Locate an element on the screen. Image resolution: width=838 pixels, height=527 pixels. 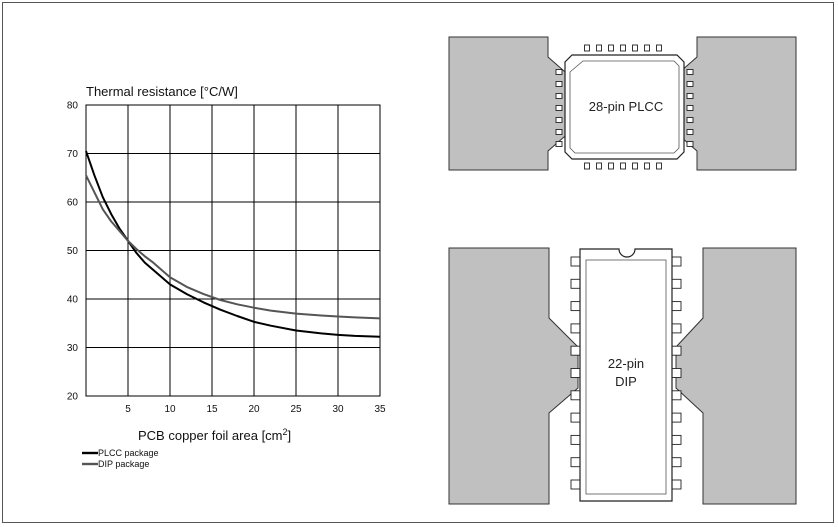
plcc-pins is located at coordinates (624, 107).